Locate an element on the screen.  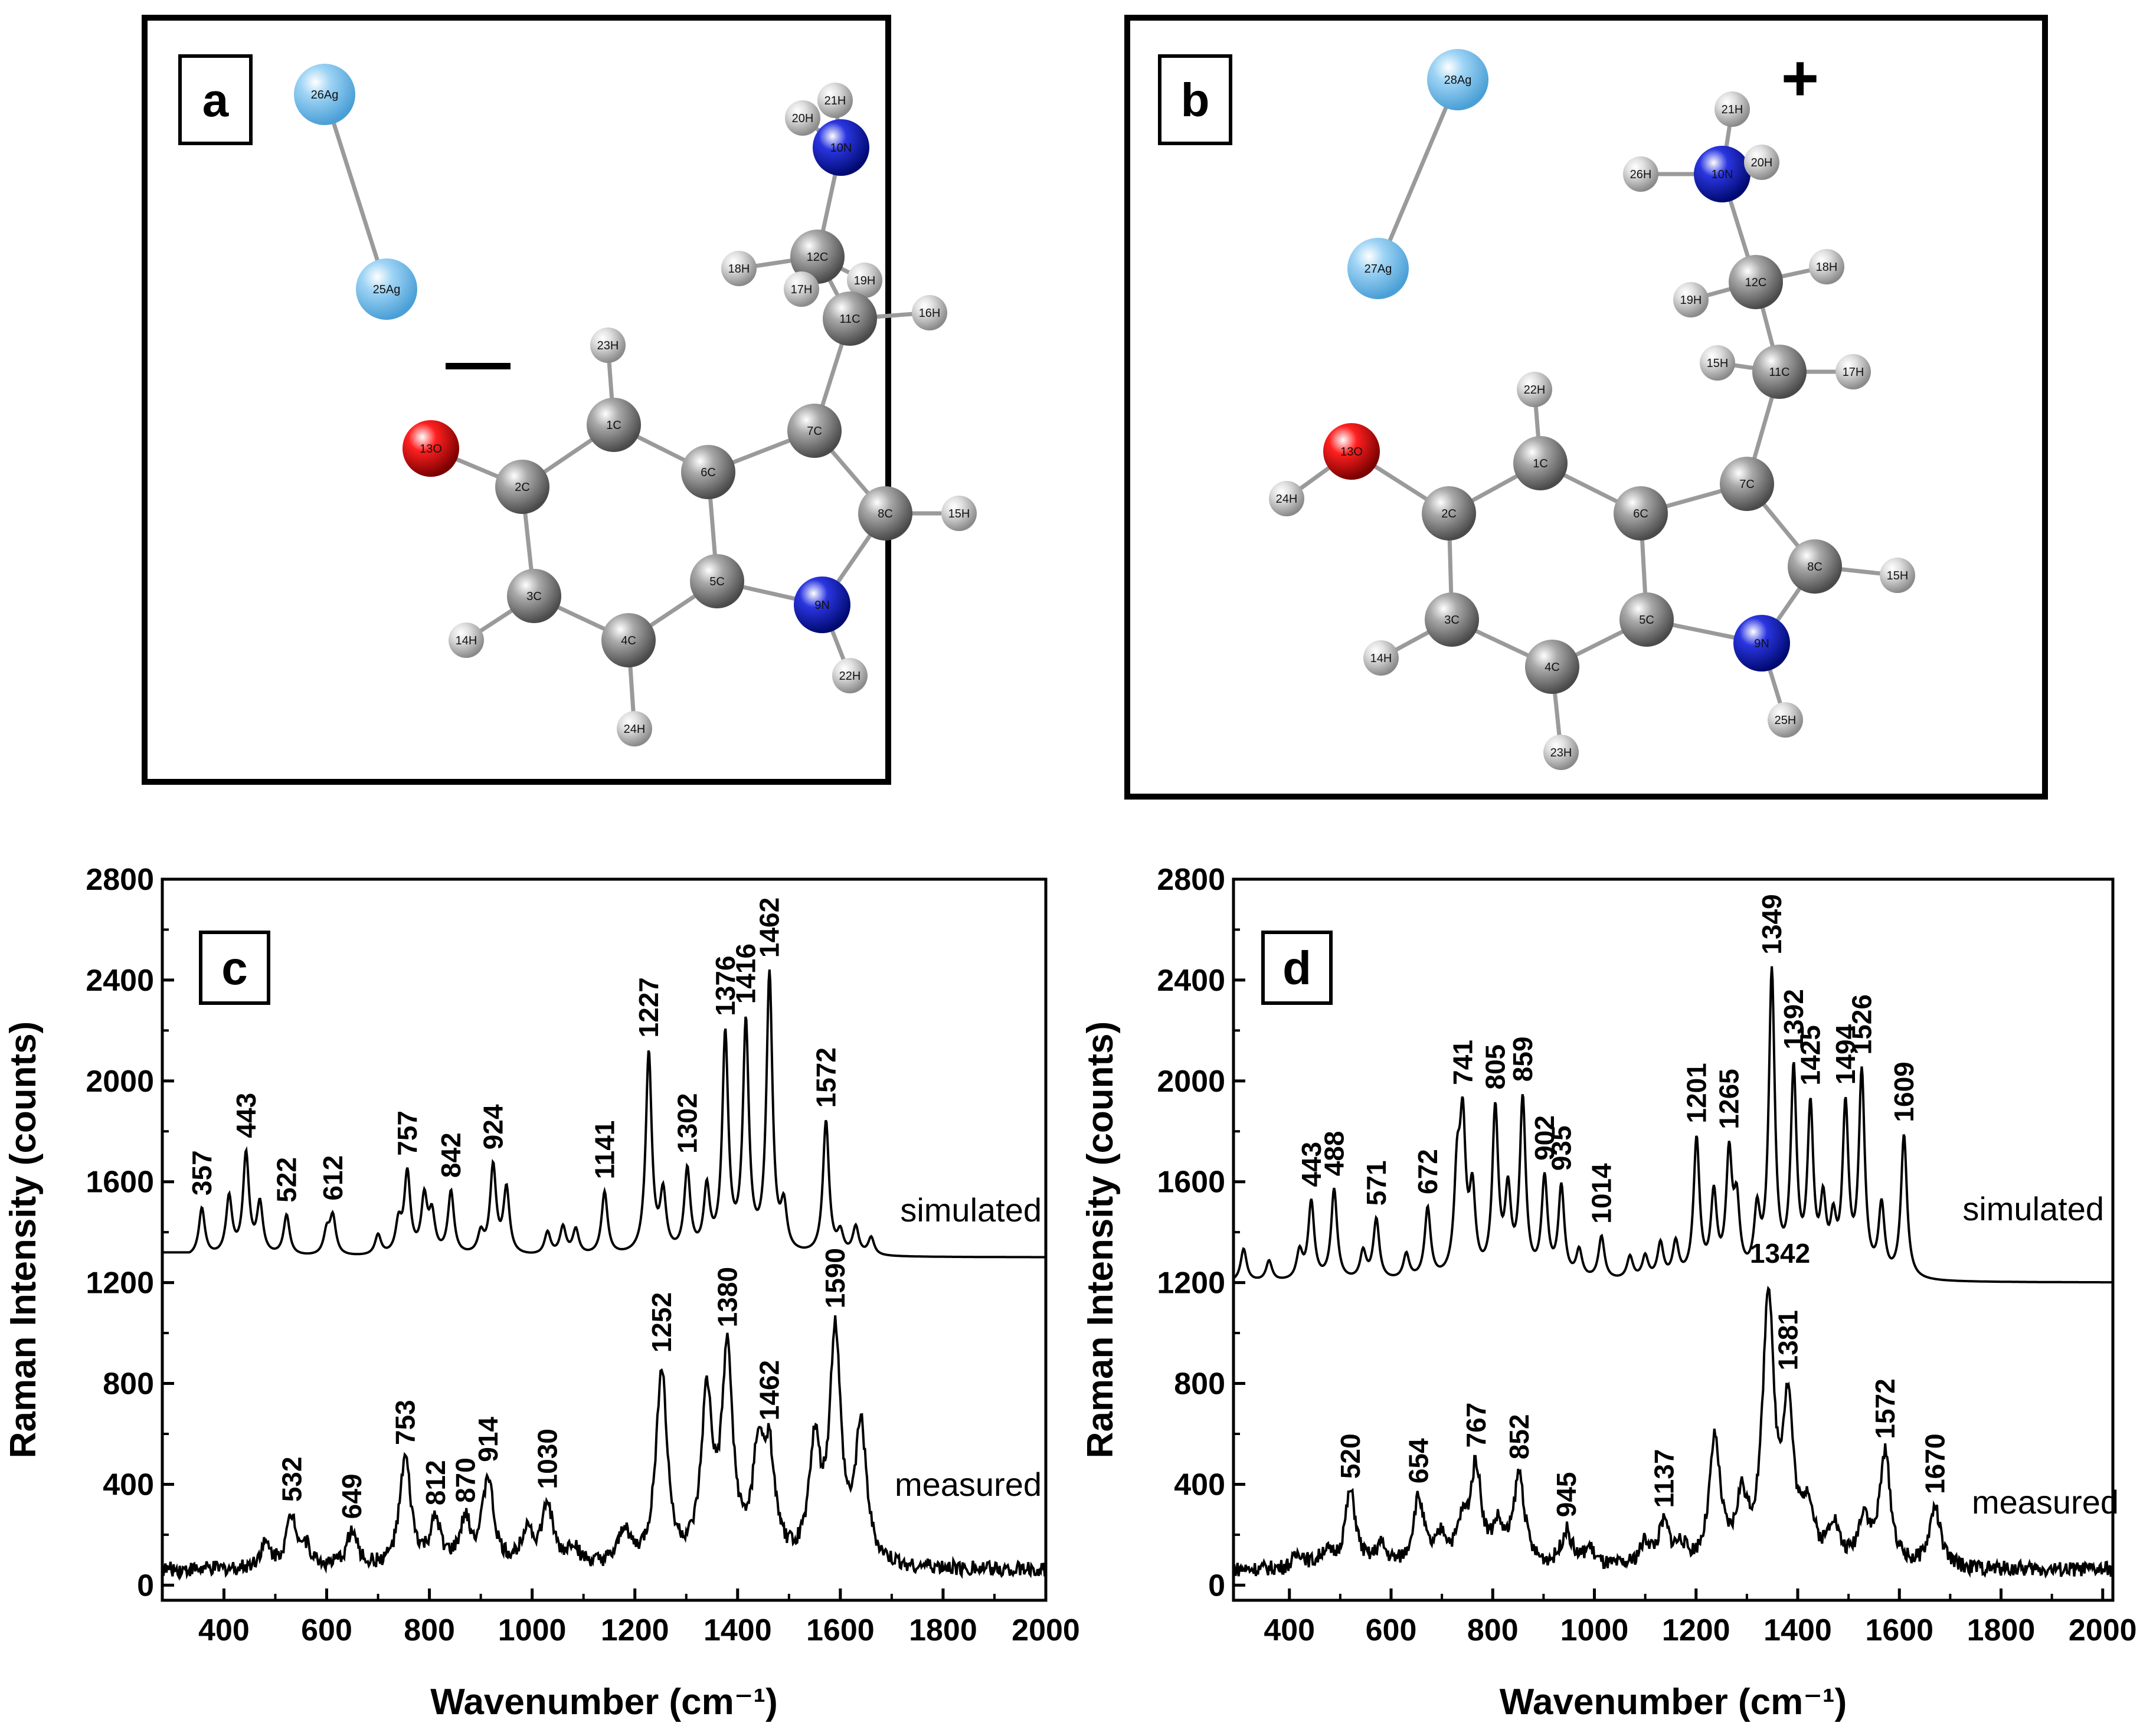
atom-label: 7C is located at coordinates (1747, 484).